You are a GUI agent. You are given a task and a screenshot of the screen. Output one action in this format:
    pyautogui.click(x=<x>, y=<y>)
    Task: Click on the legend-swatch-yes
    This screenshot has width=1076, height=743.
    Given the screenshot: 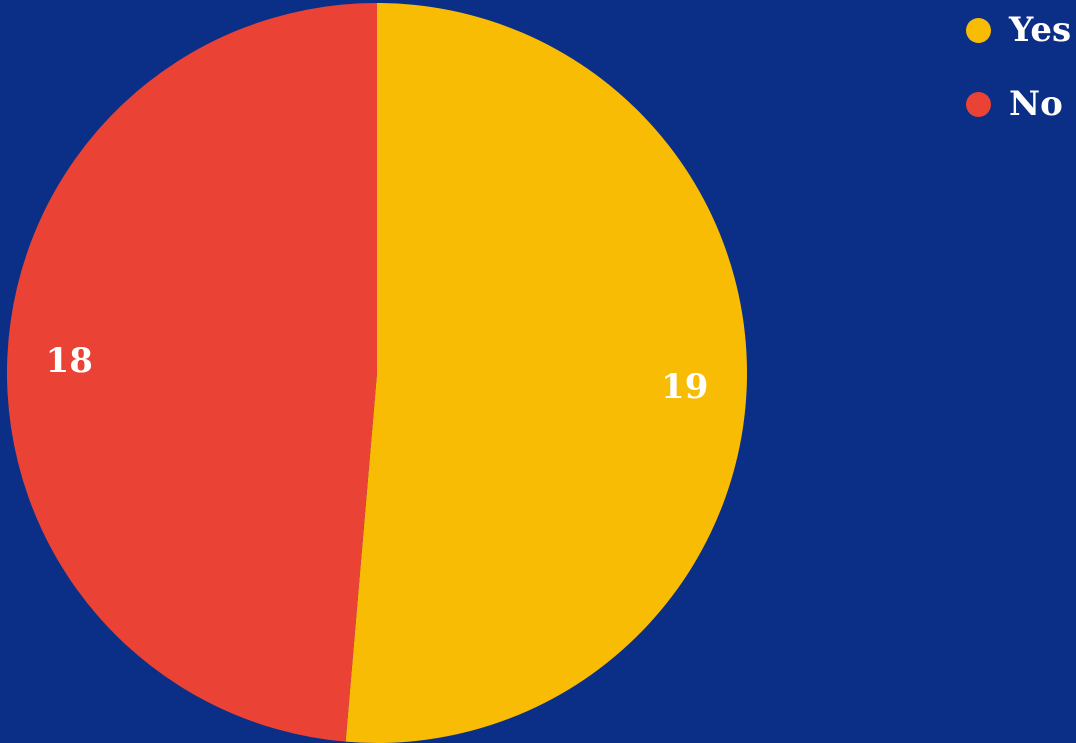 What is the action you would take?
    pyautogui.click(x=978, y=30)
    